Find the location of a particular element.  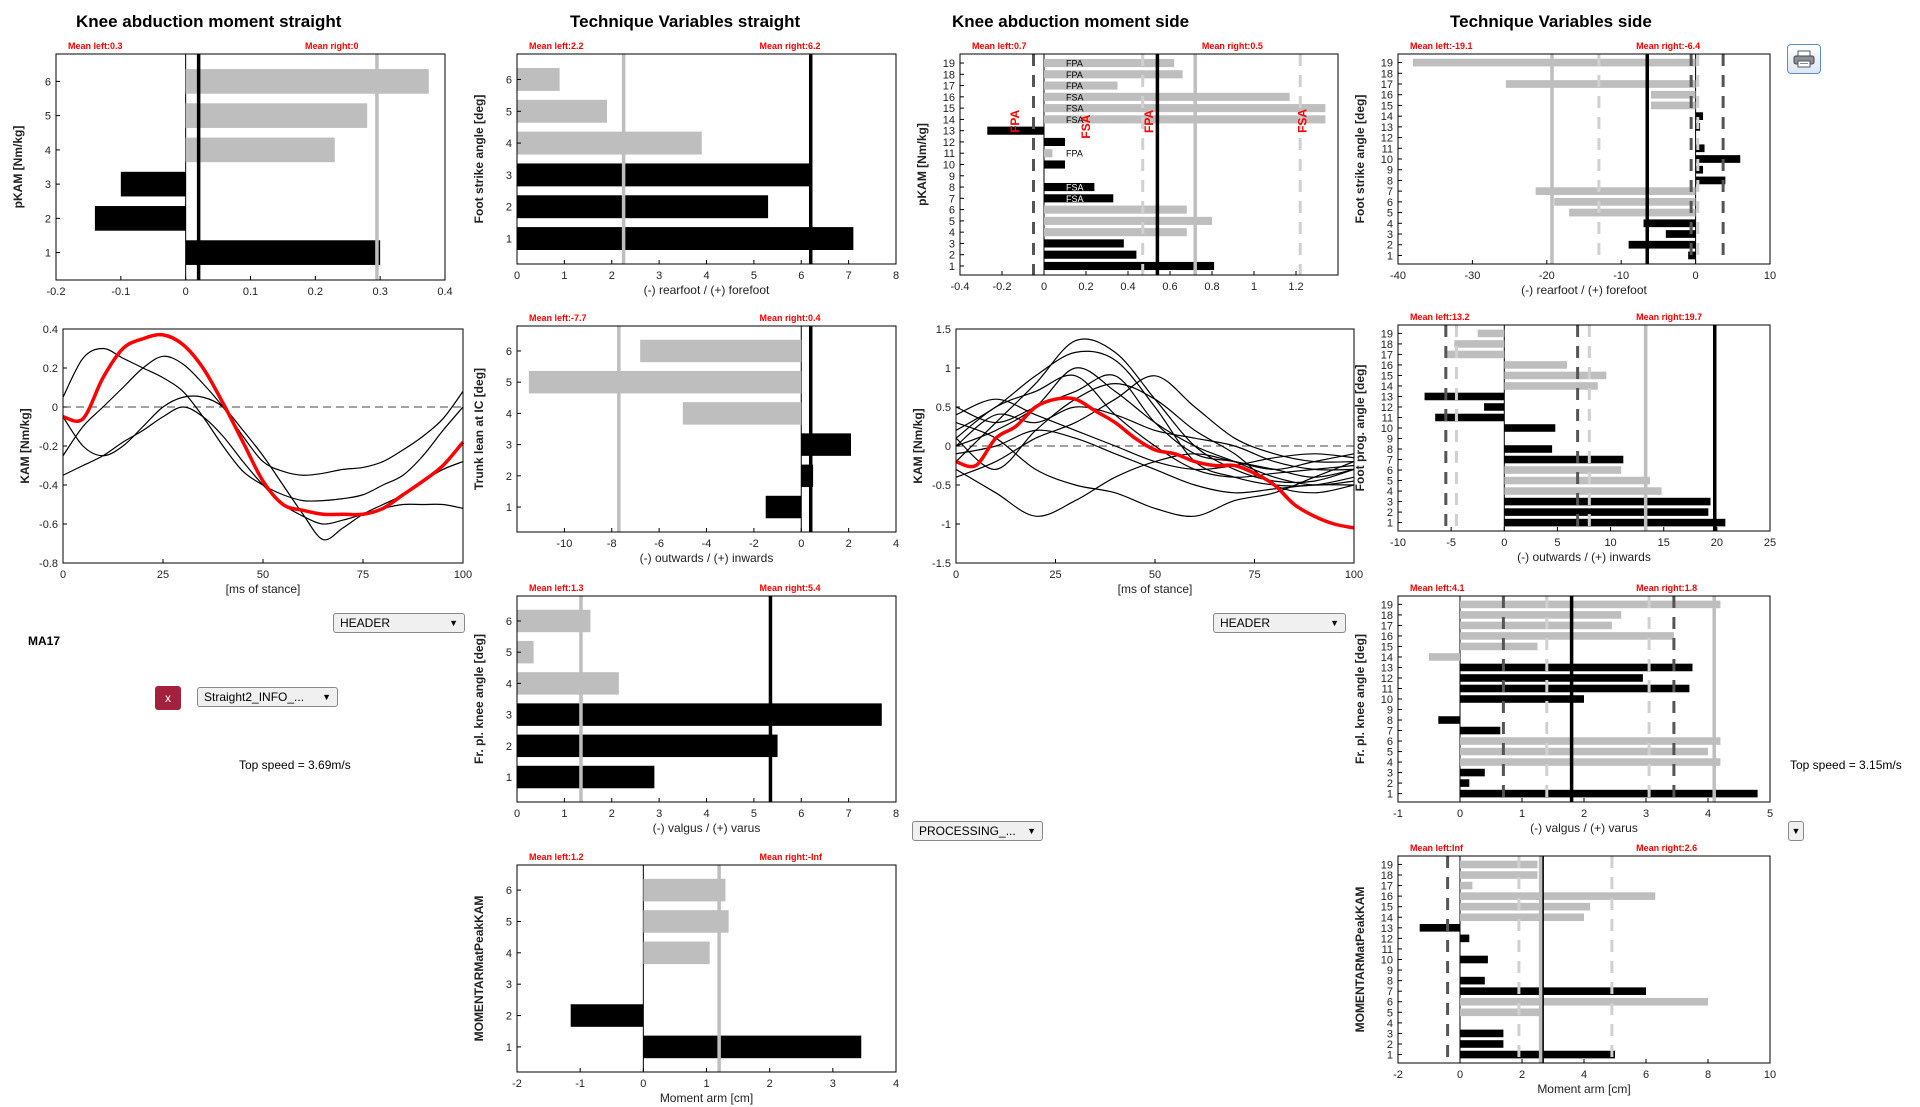

remove-trial-button: x is located at coordinates (168, 698).